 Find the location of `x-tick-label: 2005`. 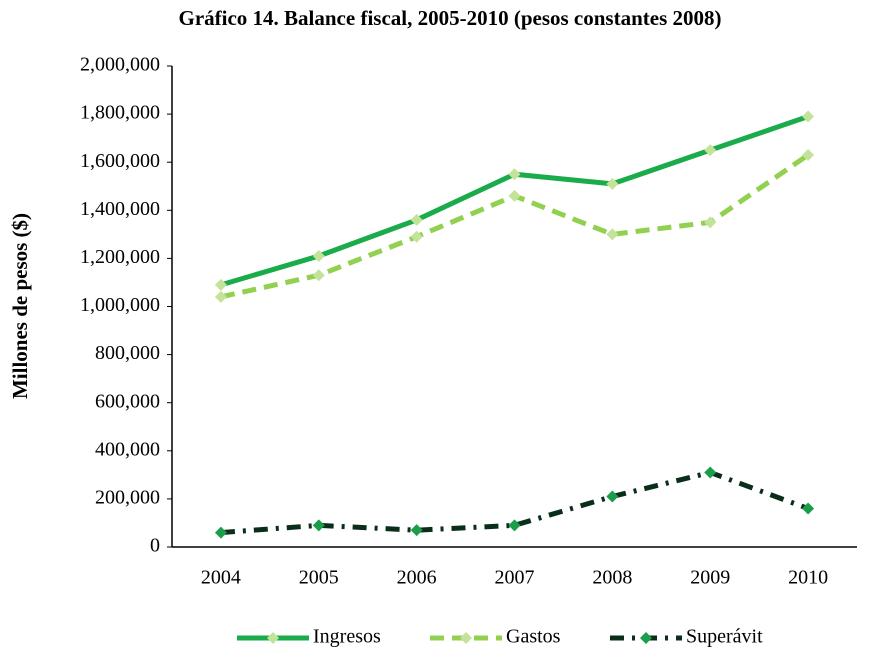

x-tick-label: 2005 is located at coordinates (319, 578).